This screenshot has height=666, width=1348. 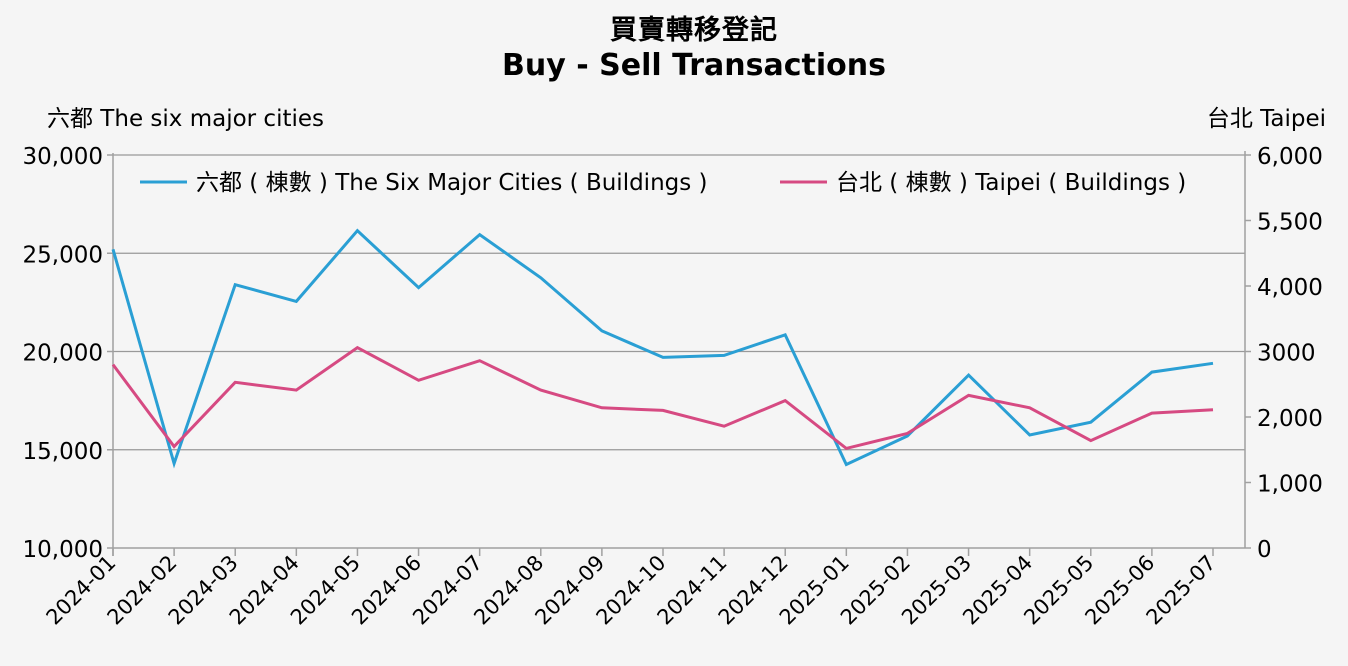 What do you see at coordinates (694, 65) in the screenshot?
I see `chart-title-en: Buy - Sell Transactions` at bounding box center [694, 65].